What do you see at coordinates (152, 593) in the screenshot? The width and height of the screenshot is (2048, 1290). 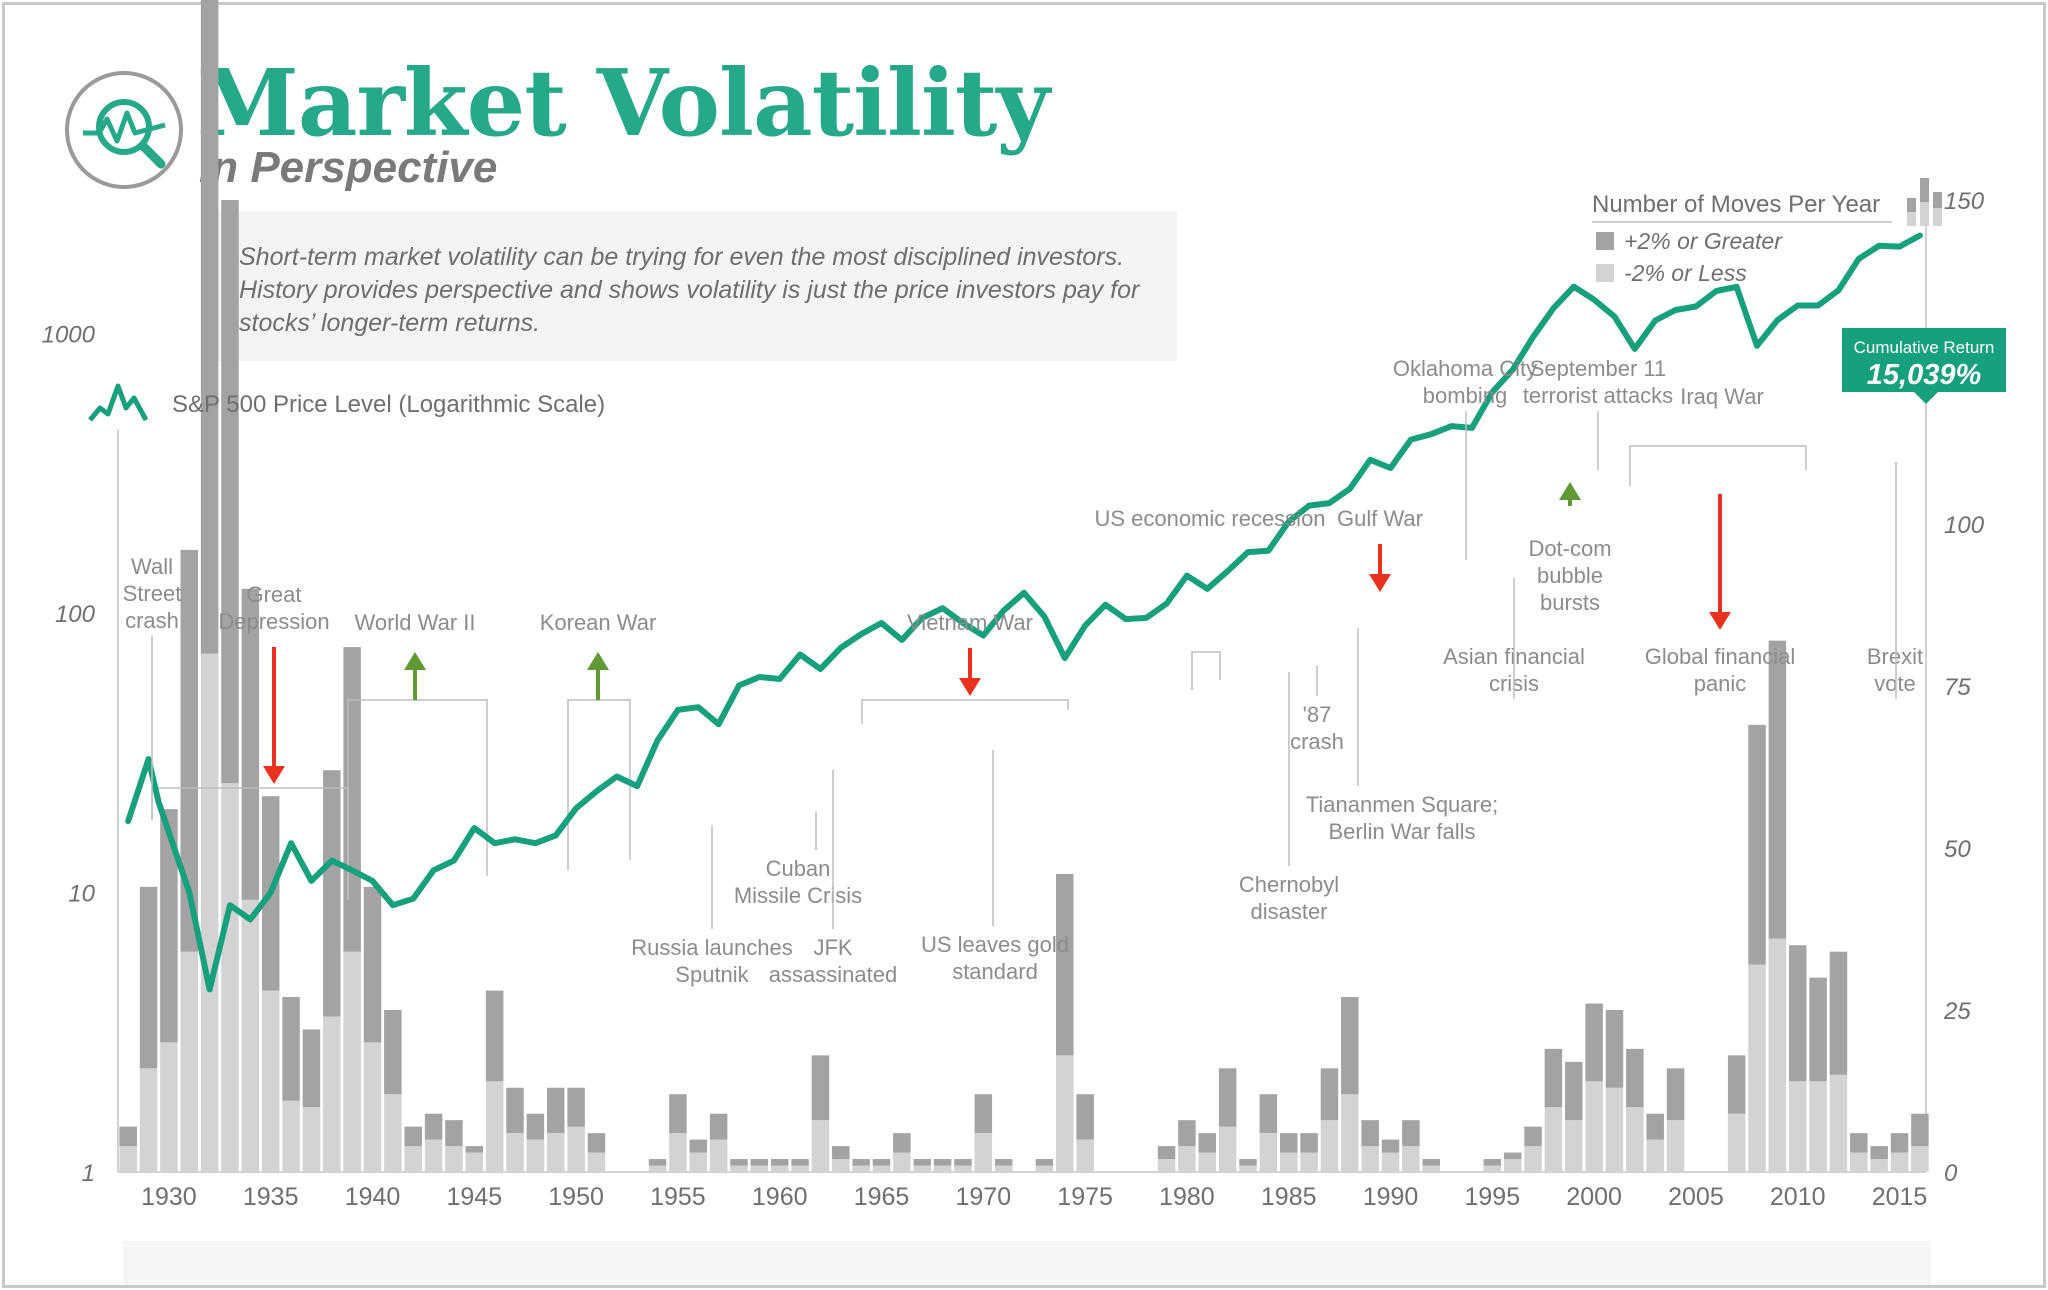 I see `annotation-label-wall-street-crash-2: Street` at bounding box center [152, 593].